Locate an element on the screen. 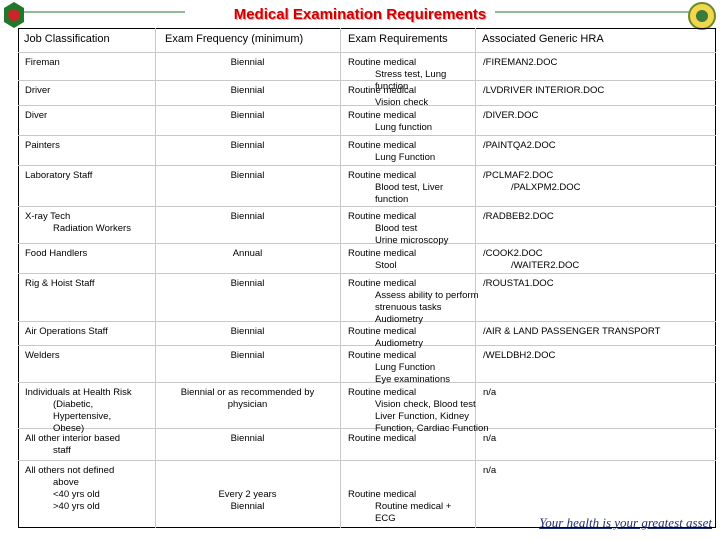 The height and width of the screenshot is (540, 720). cell-text: Blood test, Liver is located at coordinates (409, 187).